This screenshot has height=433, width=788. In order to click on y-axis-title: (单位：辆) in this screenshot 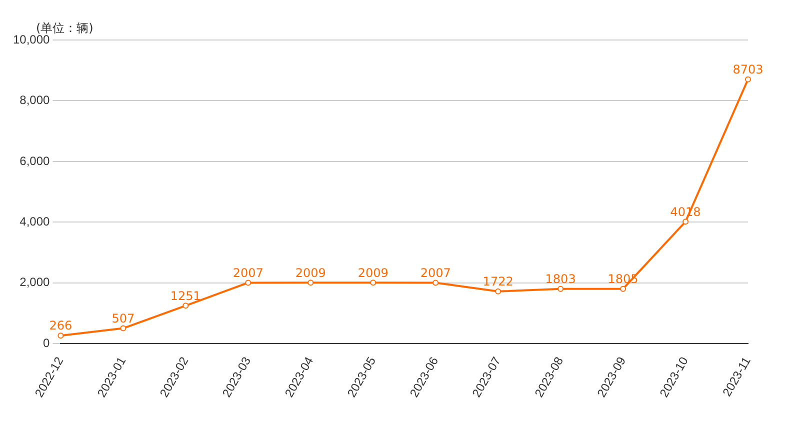, I will do `click(65, 27)`.